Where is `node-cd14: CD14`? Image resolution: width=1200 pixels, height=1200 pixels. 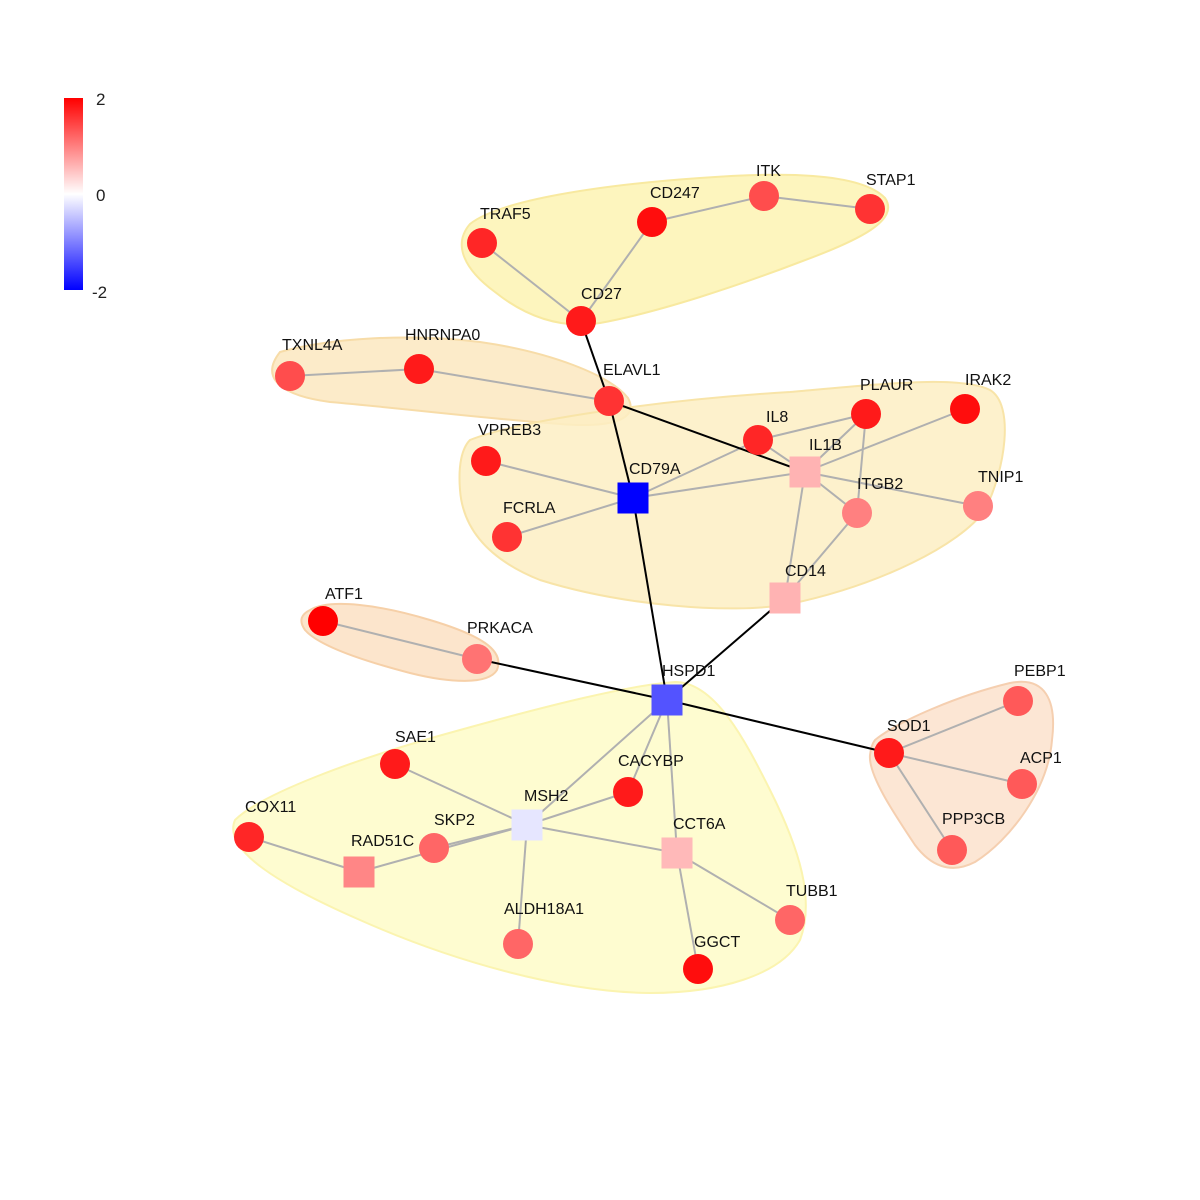 node-cd14: CD14 is located at coordinates (798, 588).